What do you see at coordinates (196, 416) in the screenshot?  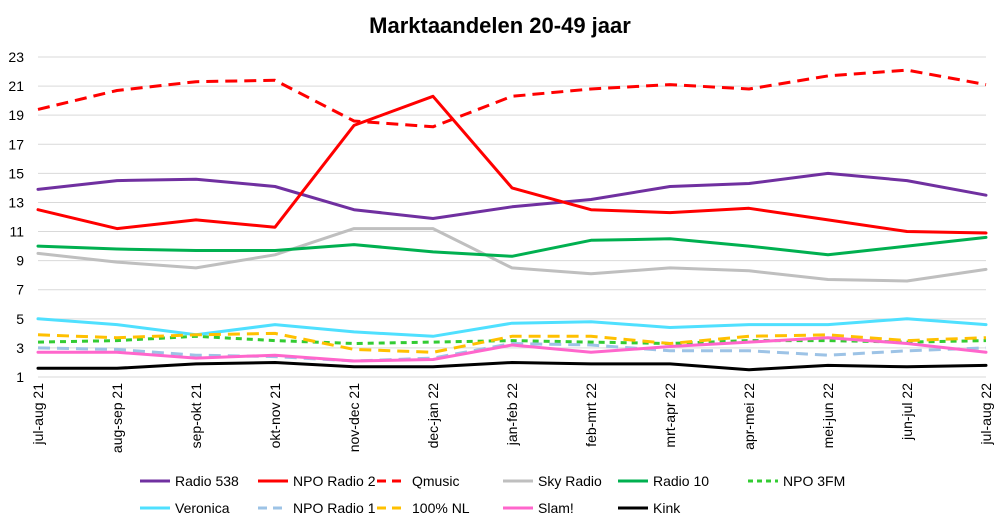 I see `x-tick-label: sep-okt 21` at bounding box center [196, 416].